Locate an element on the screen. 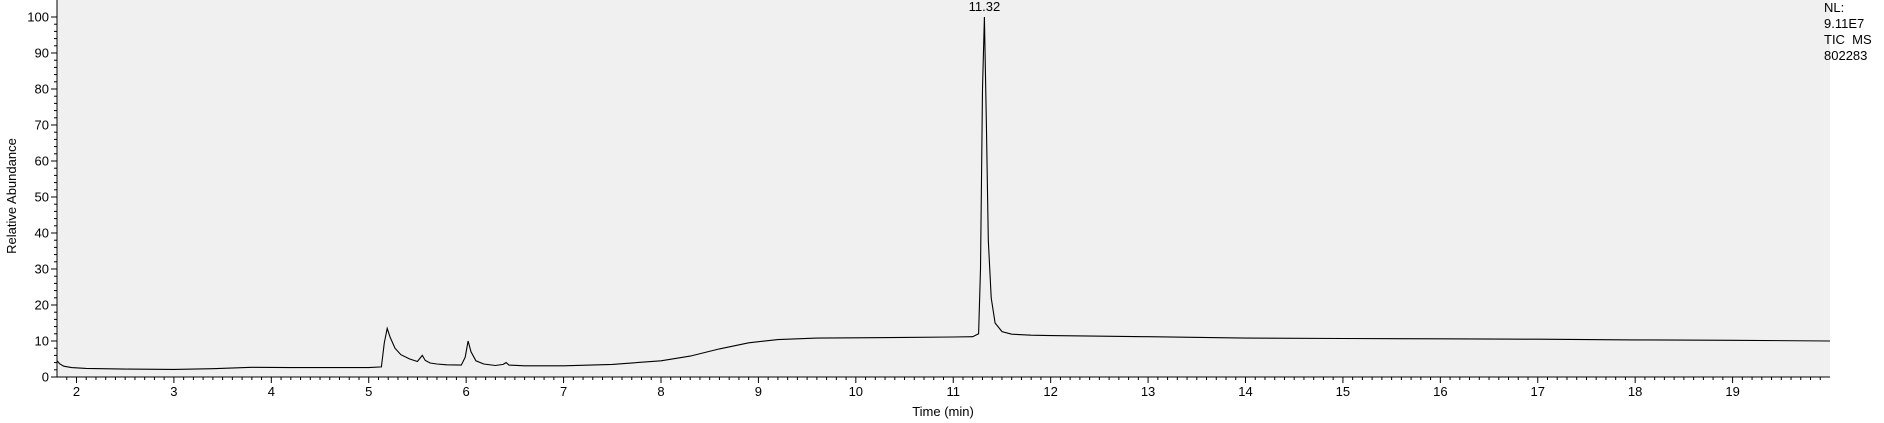  x-axis: 2 3 4 5 6 7 8 9 10 11 12 13 14 15 16 17 18 19 is located at coordinates (943, 387).